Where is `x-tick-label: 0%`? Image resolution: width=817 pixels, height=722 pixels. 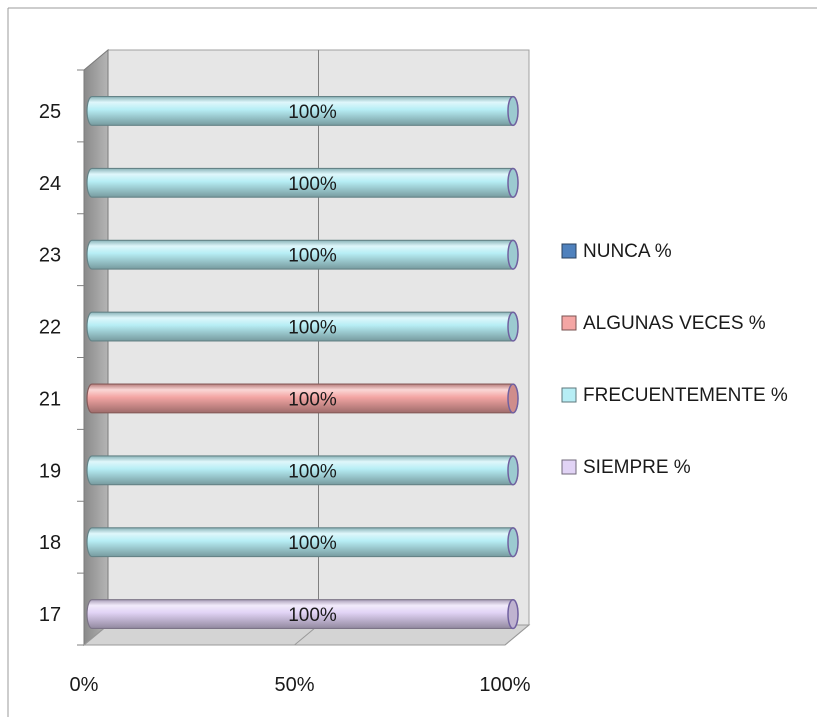
x-tick-label: 0% is located at coordinates (84, 685).